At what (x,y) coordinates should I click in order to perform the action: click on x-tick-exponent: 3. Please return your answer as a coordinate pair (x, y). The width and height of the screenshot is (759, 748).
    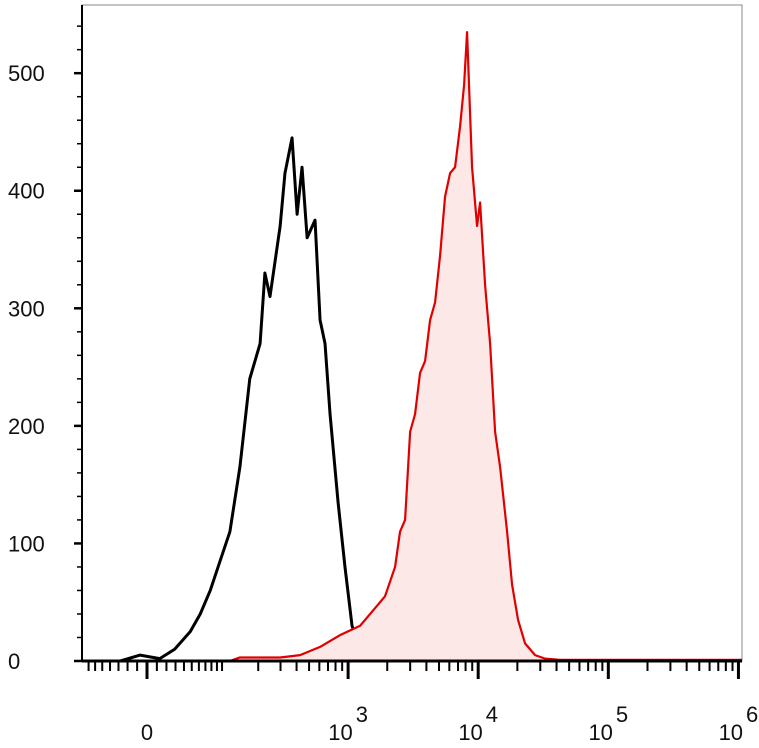
    Looking at the image, I should click on (362, 714).